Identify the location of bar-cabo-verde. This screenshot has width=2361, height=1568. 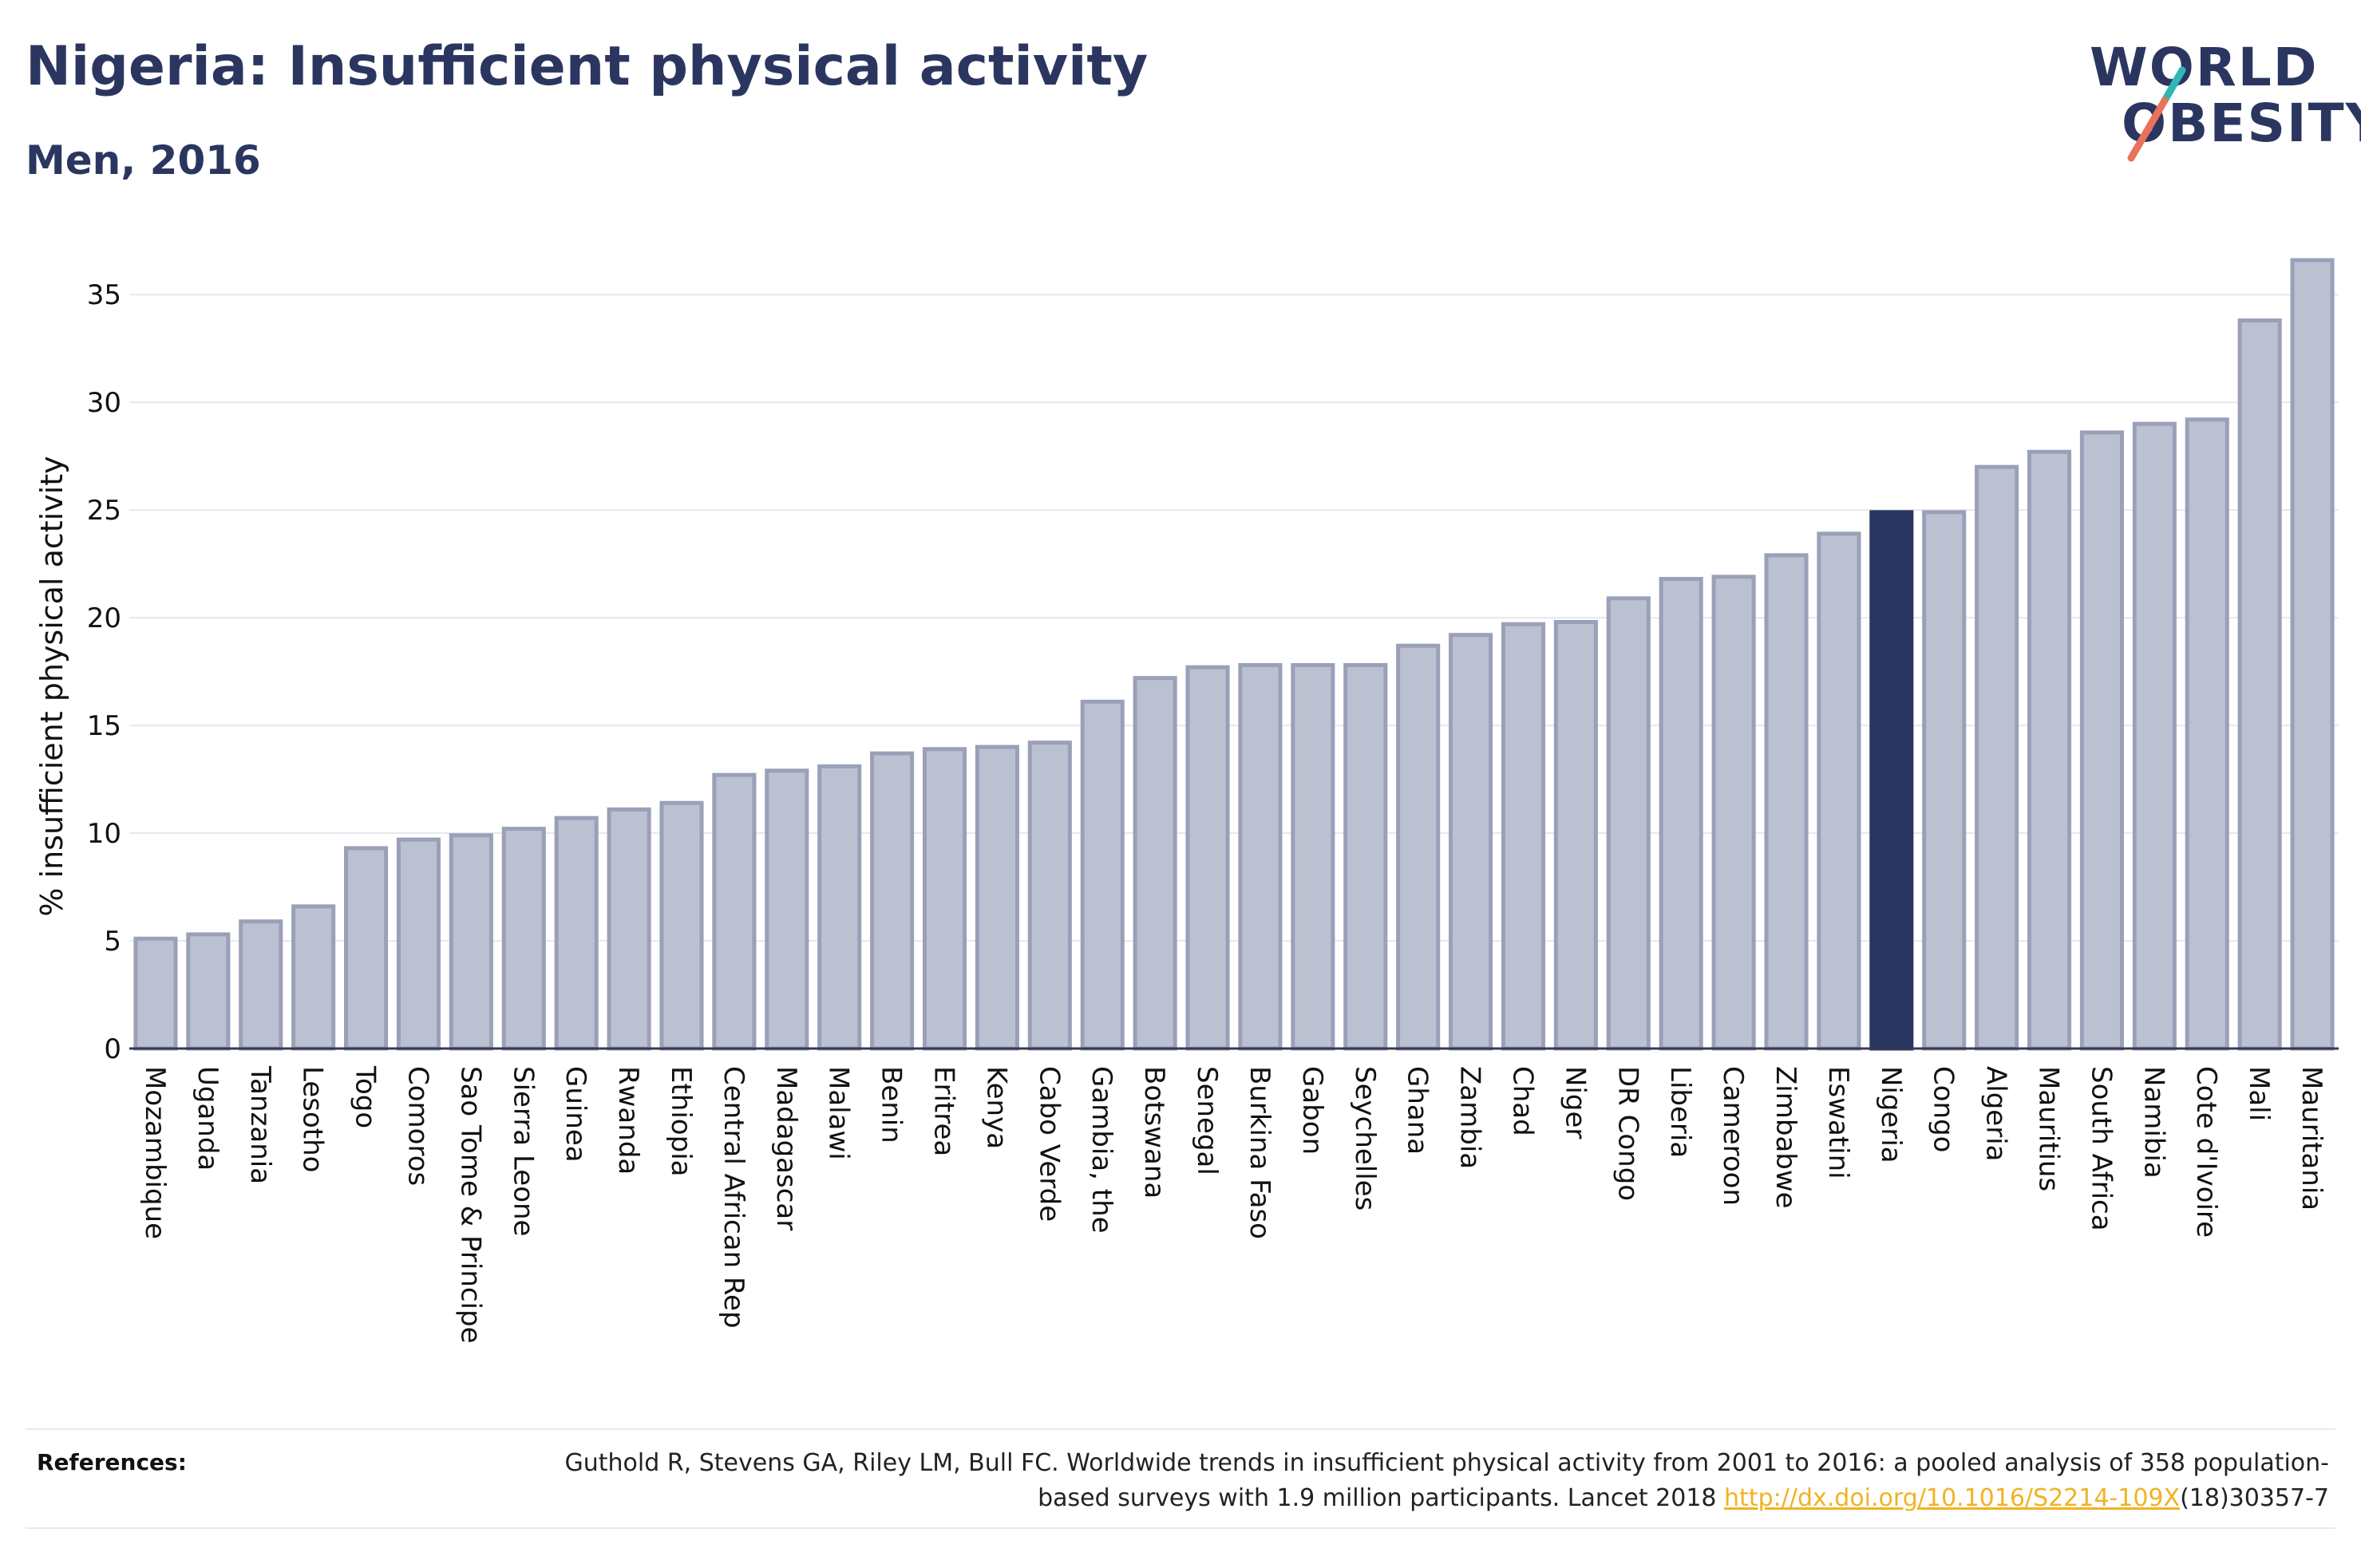
(1049, 896).